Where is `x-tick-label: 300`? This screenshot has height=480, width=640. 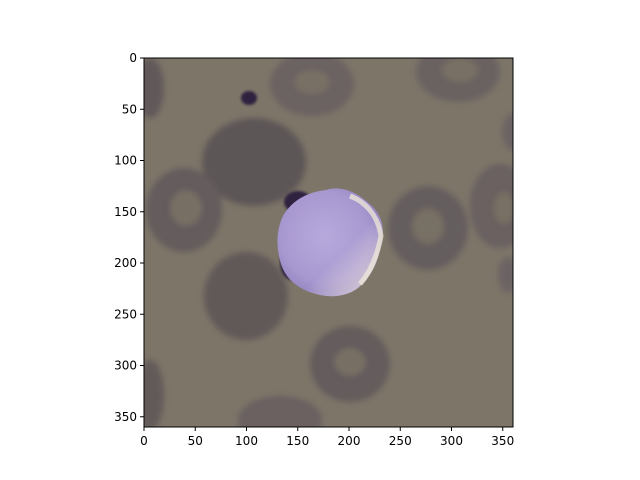
x-tick-label: 300 is located at coordinates (451, 441).